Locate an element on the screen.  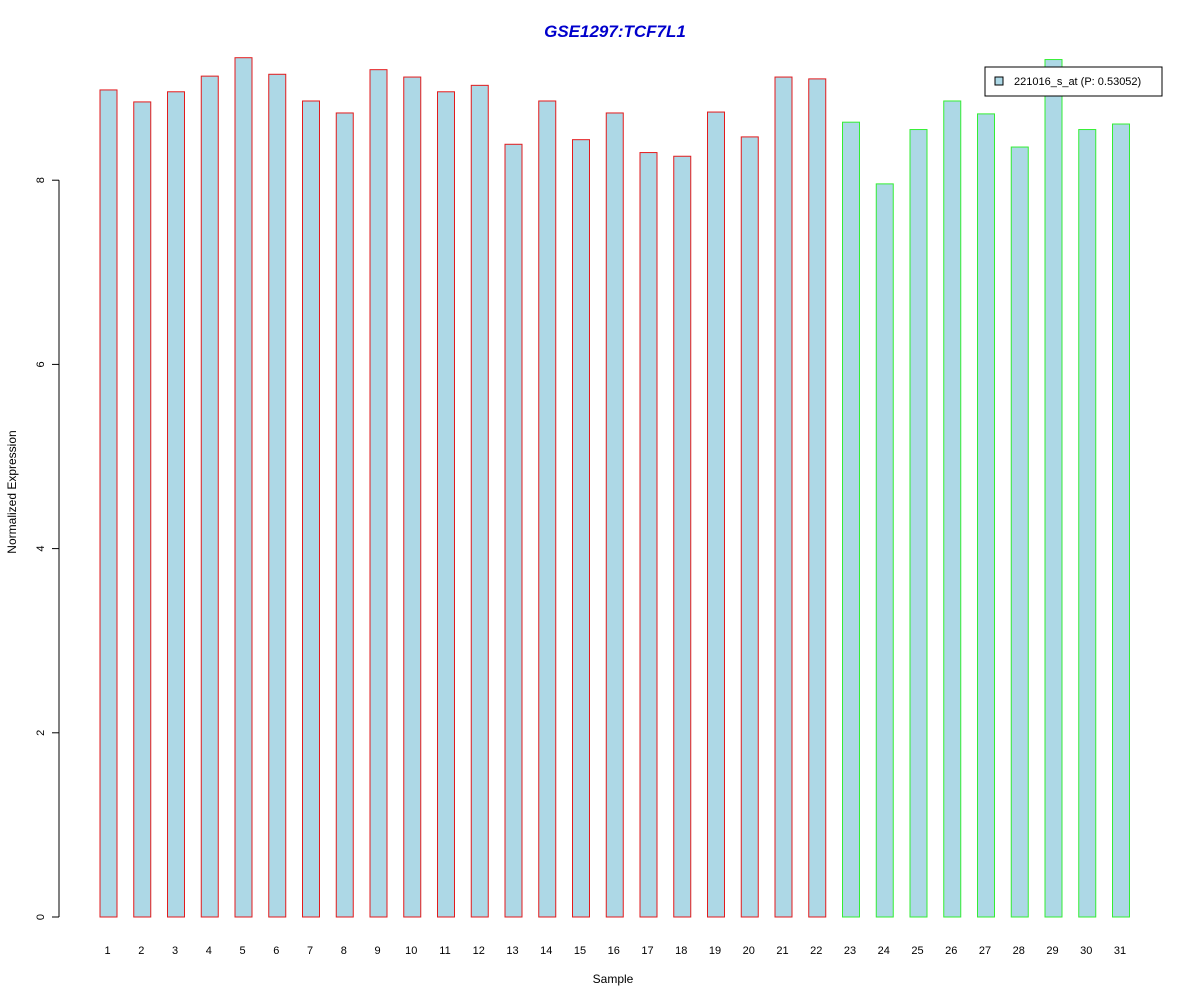
legend-swatch is located at coordinates (999, 81).